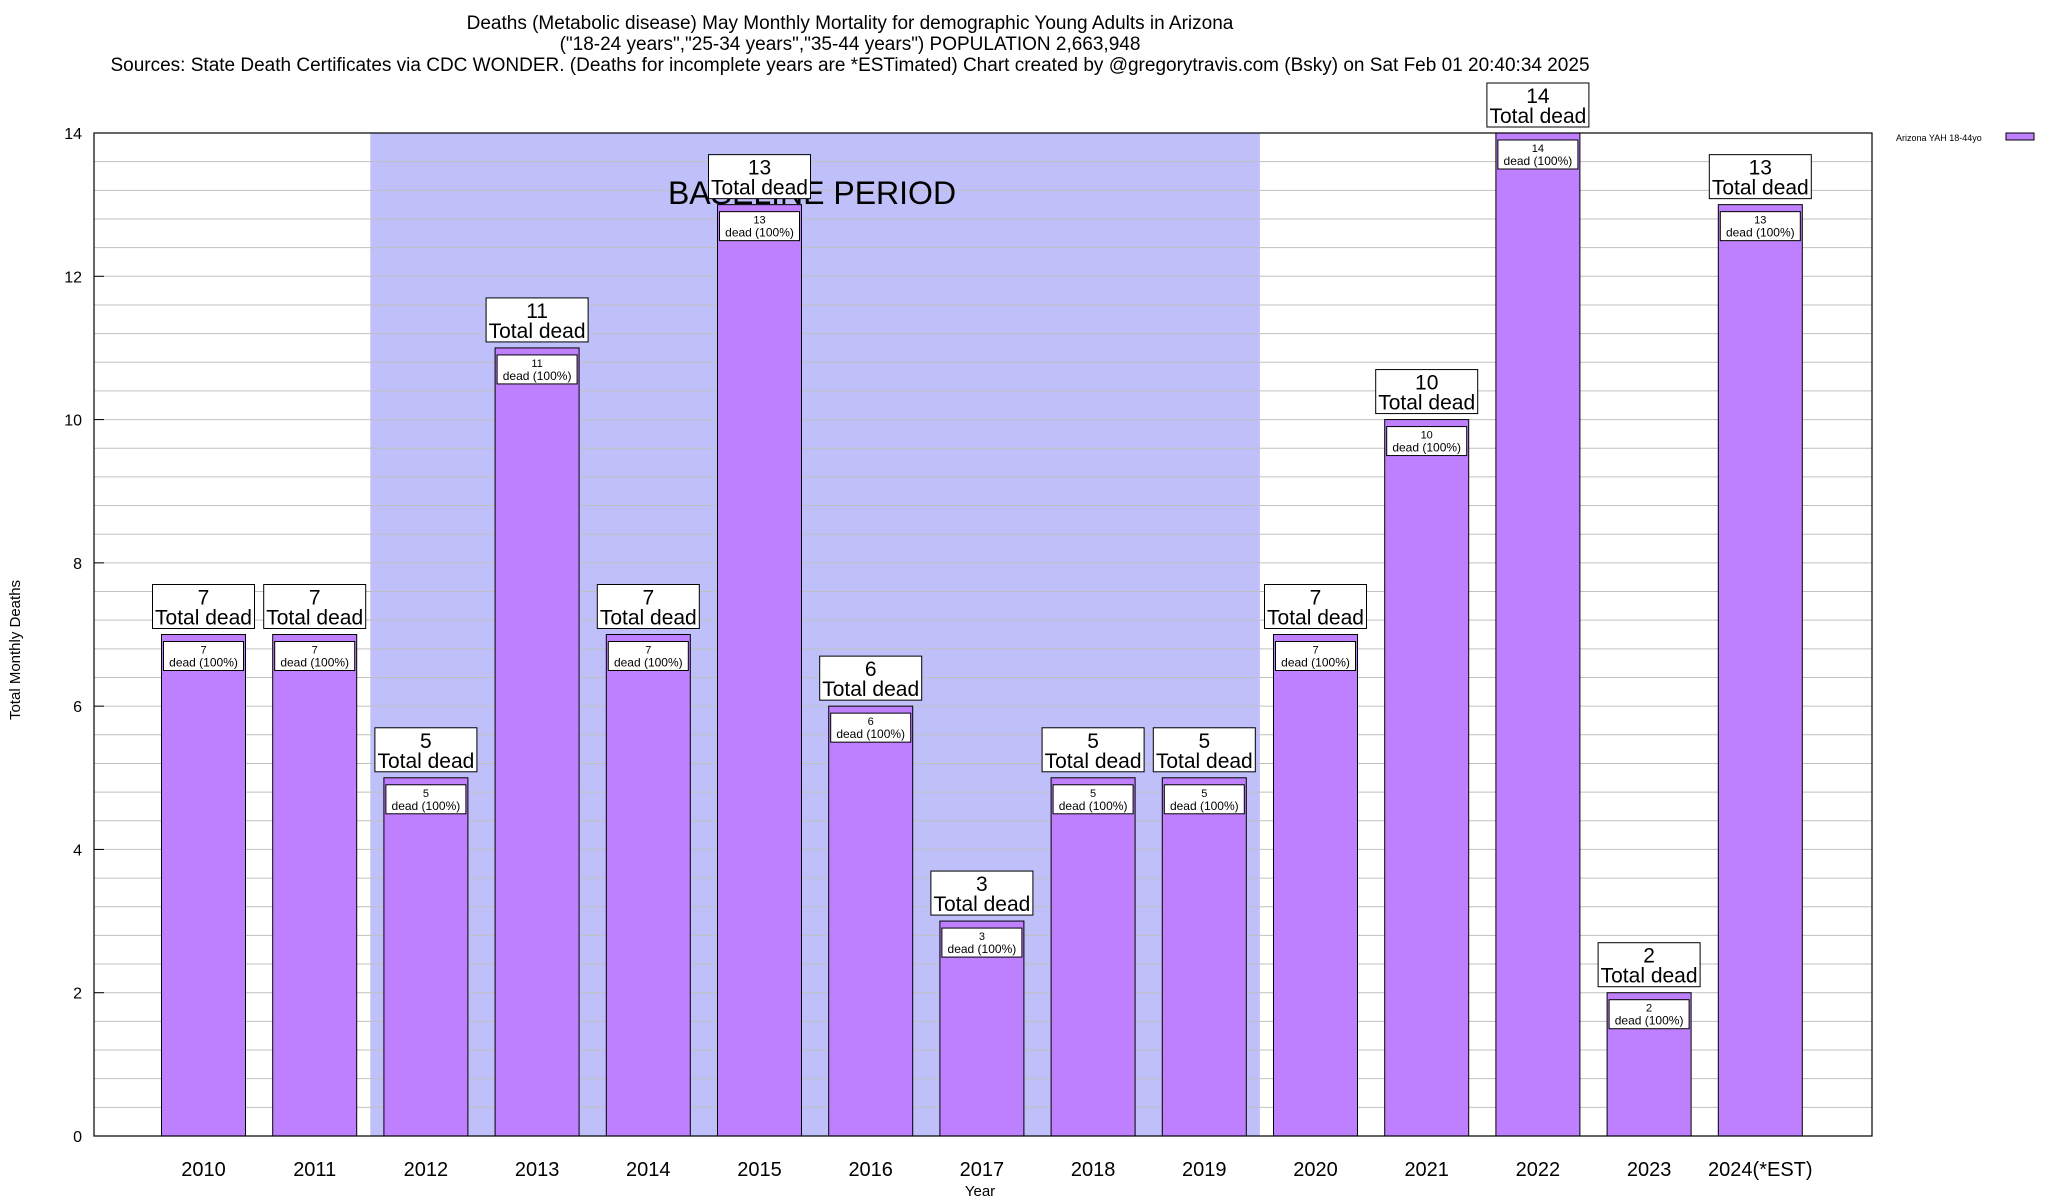  What do you see at coordinates (1538, 96) in the screenshot?
I see `total-value-label: 14` at bounding box center [1538, 96].